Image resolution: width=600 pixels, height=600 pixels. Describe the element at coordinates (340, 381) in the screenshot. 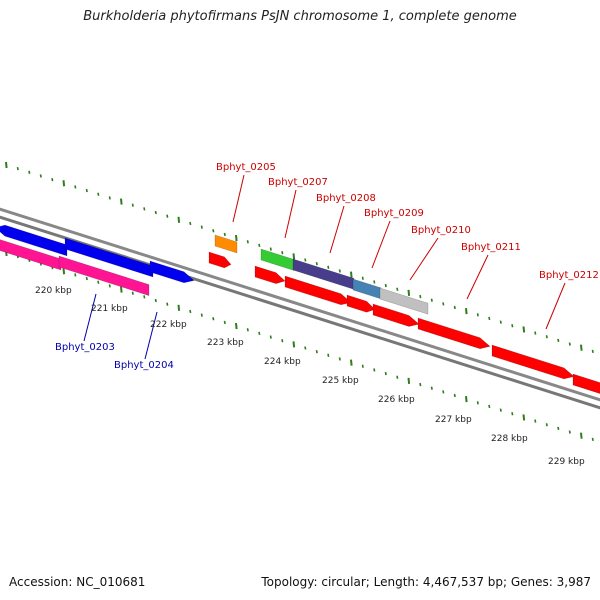

I see `kbp-label: 225 kbp` at that location.